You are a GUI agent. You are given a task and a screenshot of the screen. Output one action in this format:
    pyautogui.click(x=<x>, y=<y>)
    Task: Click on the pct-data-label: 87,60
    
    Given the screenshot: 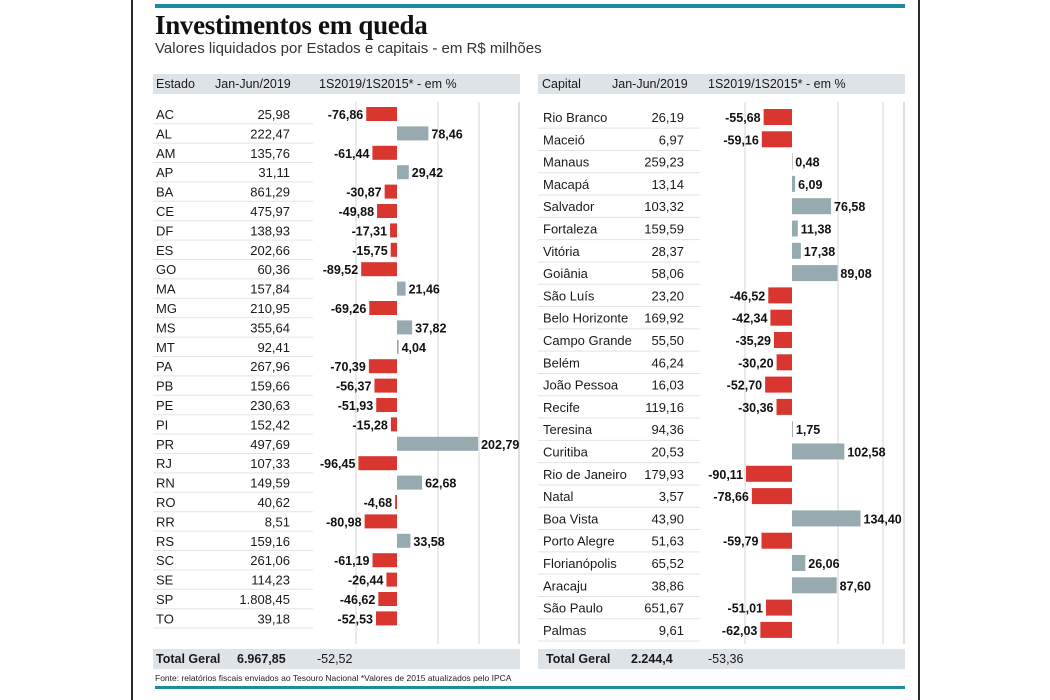 What is the action you would take?
    pyautogui.click(x=855, y=586)
    